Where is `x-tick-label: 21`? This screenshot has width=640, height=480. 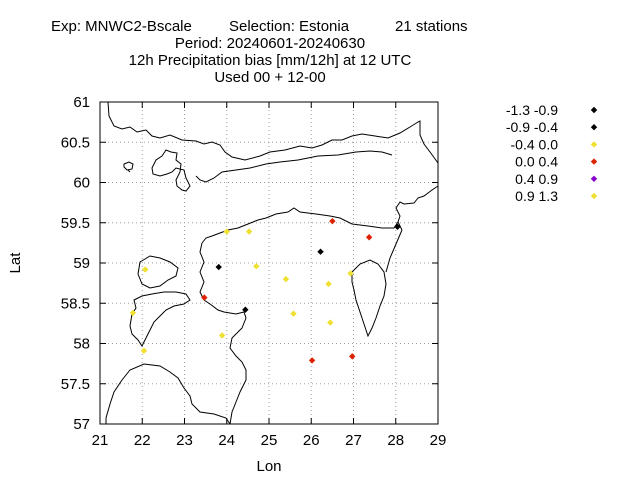
x-tick-label: 21 is located at coordinates (100, 440).